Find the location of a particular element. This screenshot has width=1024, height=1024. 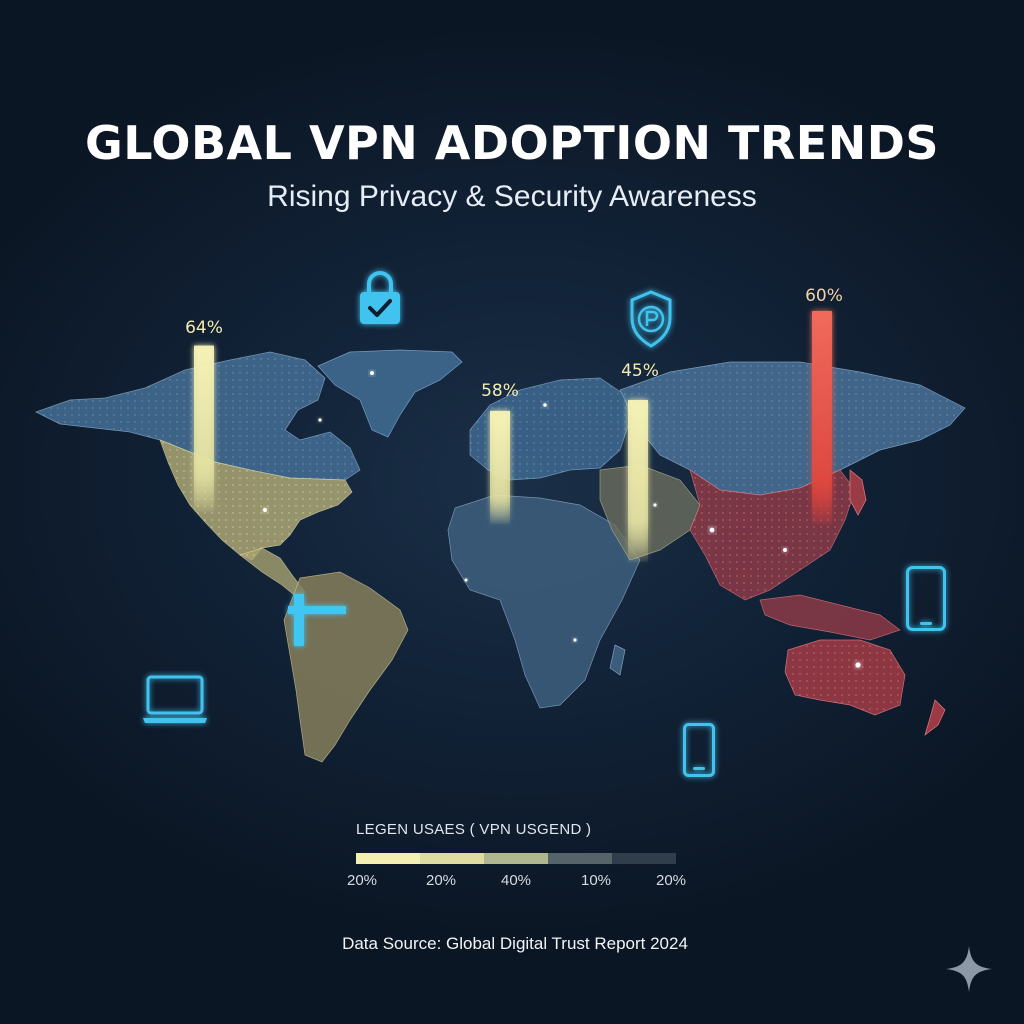

africa is located at coordinates (544, 601).